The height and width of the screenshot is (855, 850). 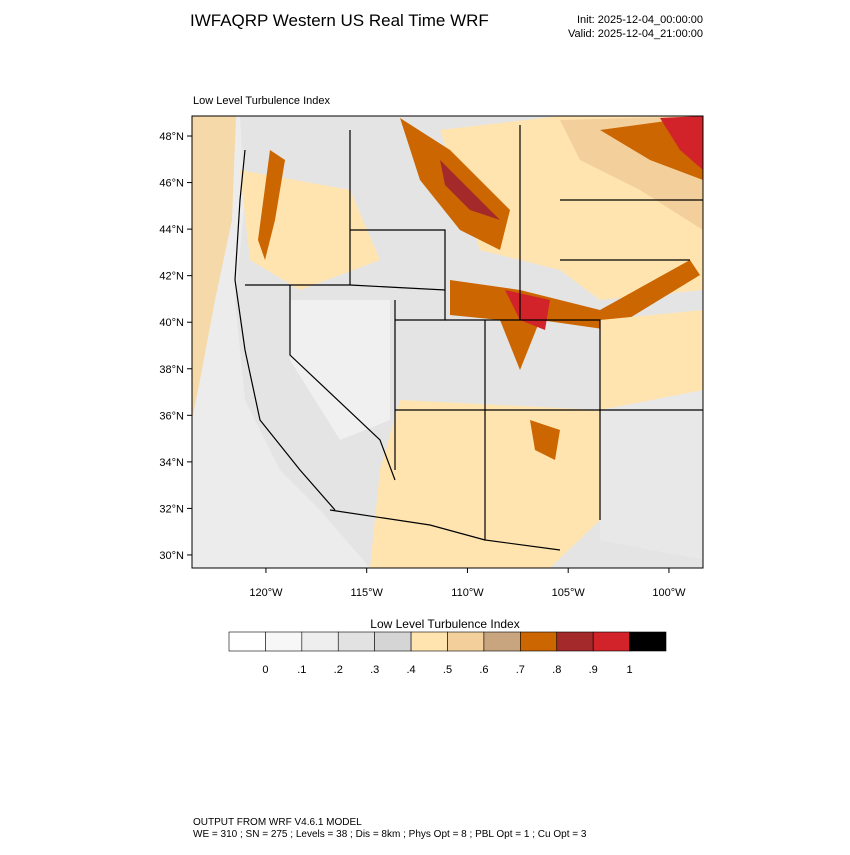 I want to click on colorbar-tick-label: .9, so click(x=593, y=670).